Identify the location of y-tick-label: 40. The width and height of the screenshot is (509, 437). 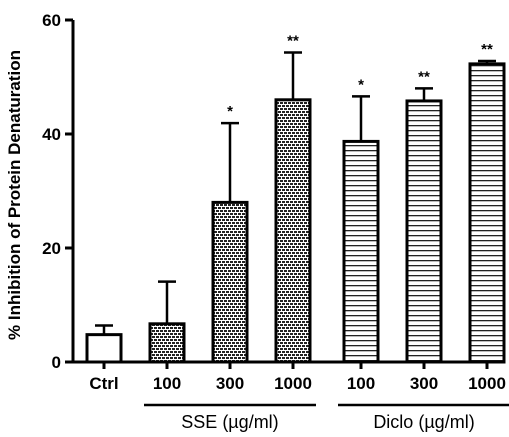
(51, 134).